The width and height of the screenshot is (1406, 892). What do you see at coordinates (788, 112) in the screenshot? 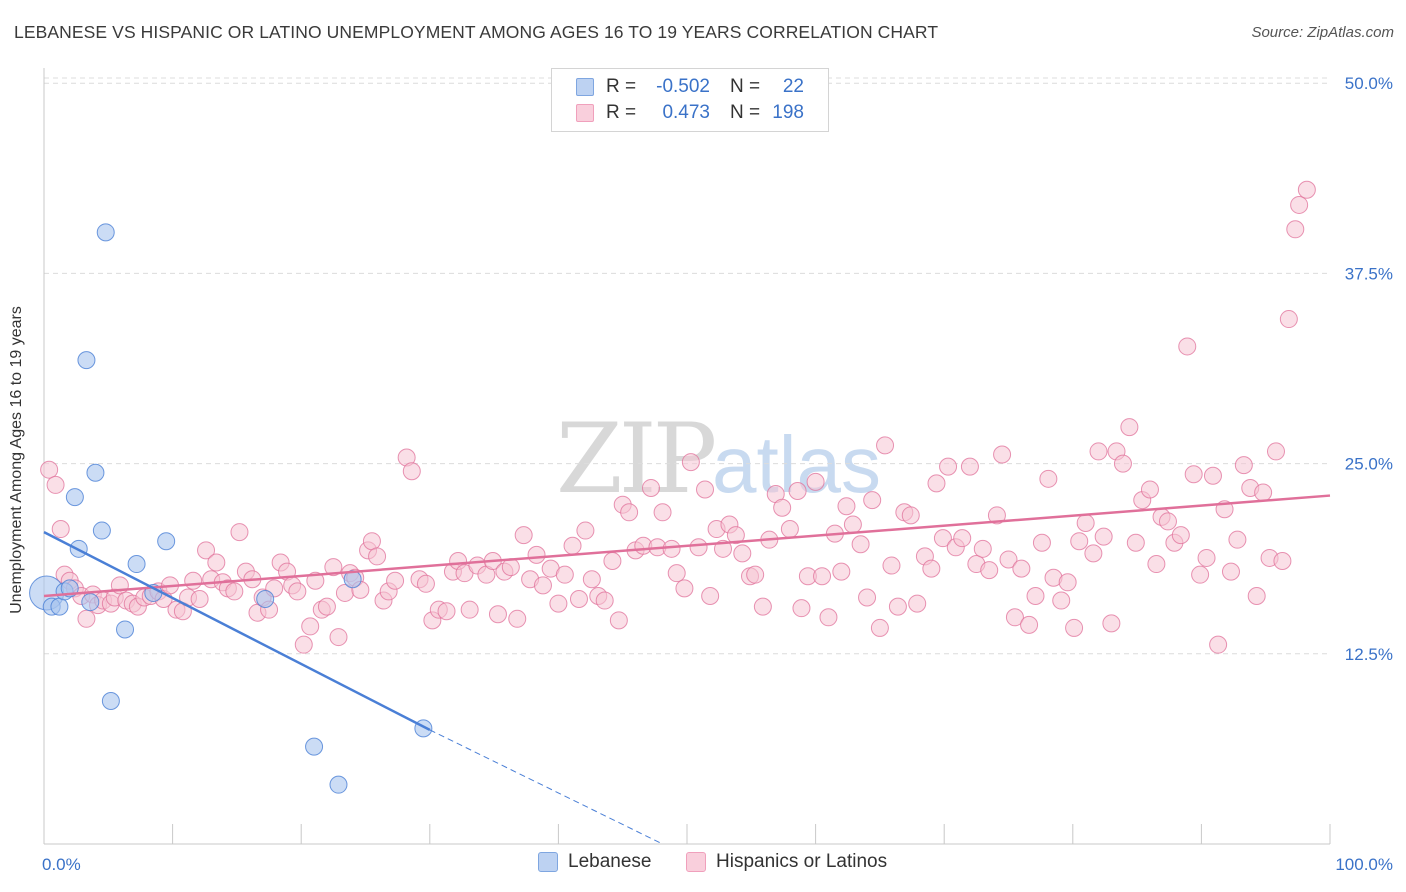
I see `legend-n-value: 198` at bounding box center [788, 112].